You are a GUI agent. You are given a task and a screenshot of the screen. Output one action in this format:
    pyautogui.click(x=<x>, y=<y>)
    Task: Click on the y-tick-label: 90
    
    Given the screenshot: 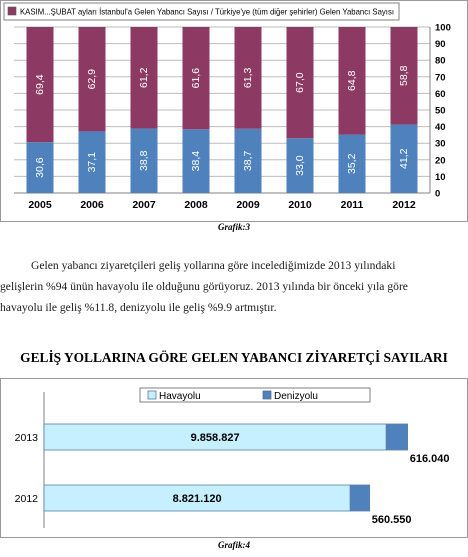 What is the action you would take?
    pyautogui.click(x=440, y=44)
    